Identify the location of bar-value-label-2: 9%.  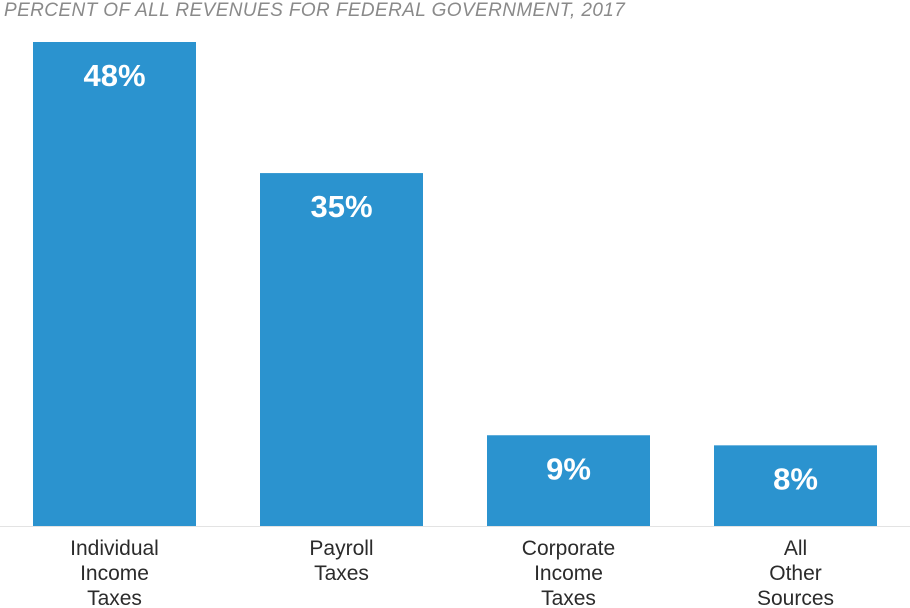
(568, 468).